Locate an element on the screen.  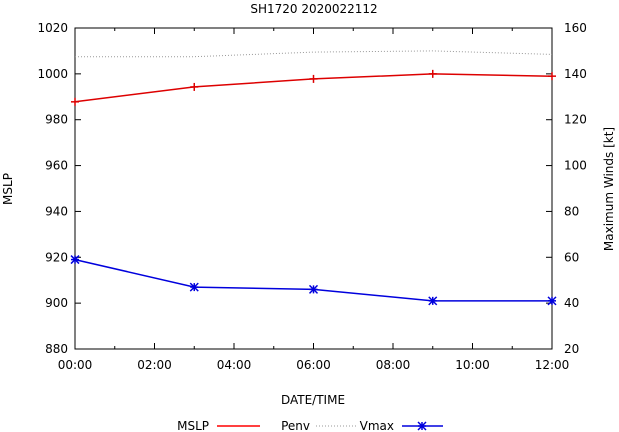
left-tick-label: 920 is located at coordinates (56, 257).